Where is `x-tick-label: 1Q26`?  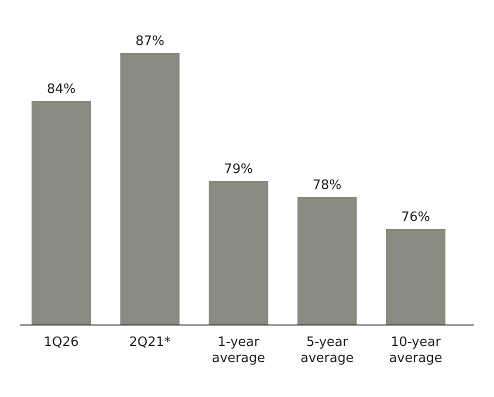 x-tick-label: 1Q26 is located at coordinates (61, 342).